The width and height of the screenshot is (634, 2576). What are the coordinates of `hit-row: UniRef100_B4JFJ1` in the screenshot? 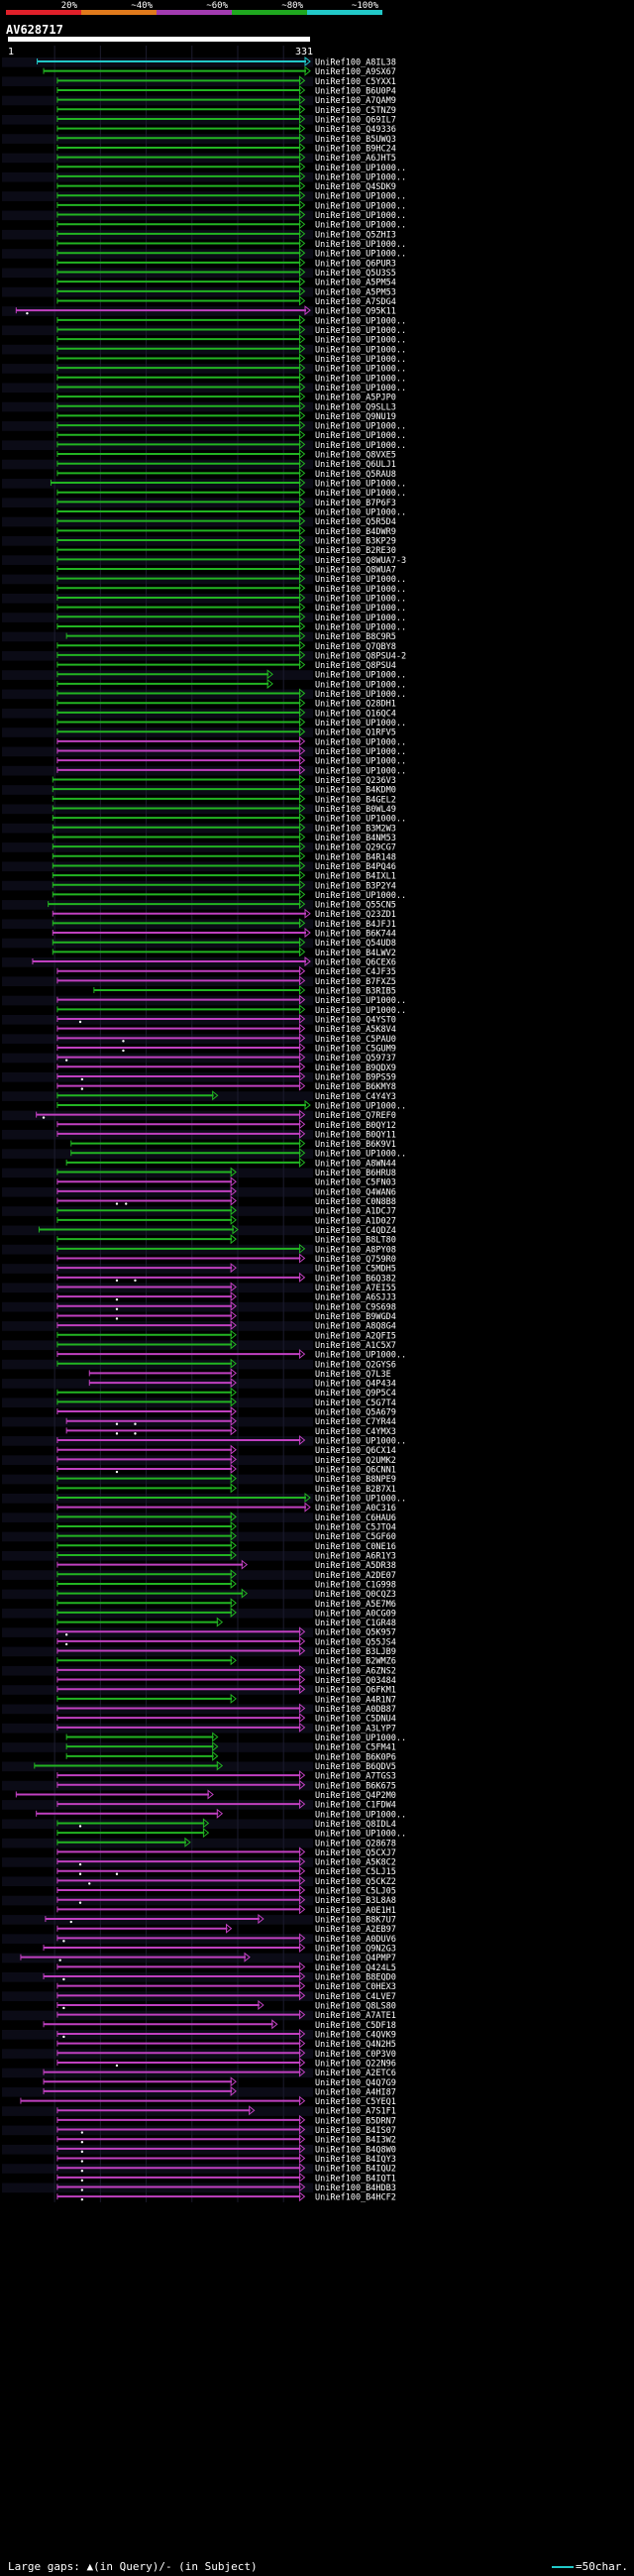 It's located at (224, 924).